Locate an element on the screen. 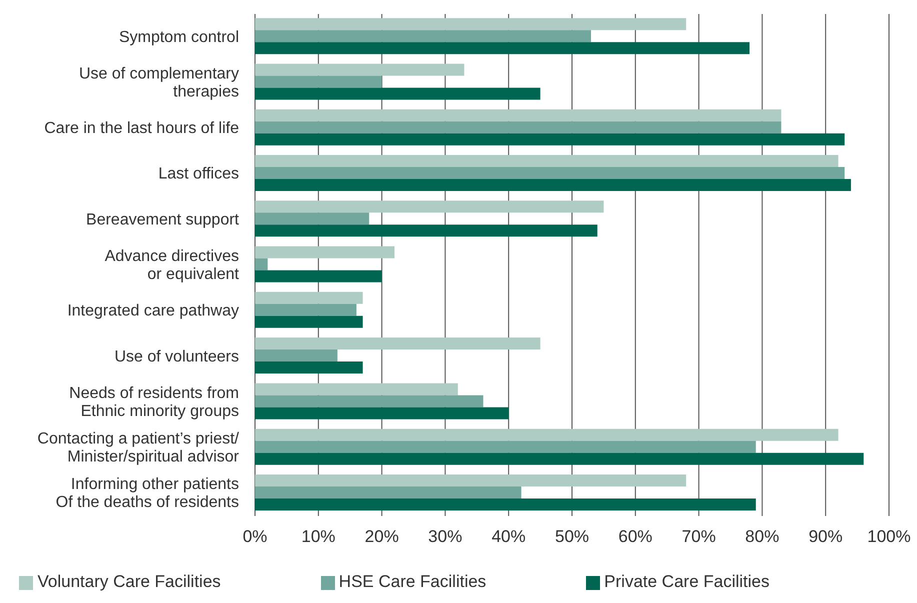 This screenshot has height=603, width=917. y-tick-label: Symptom control is located at coordinates (178, 37).